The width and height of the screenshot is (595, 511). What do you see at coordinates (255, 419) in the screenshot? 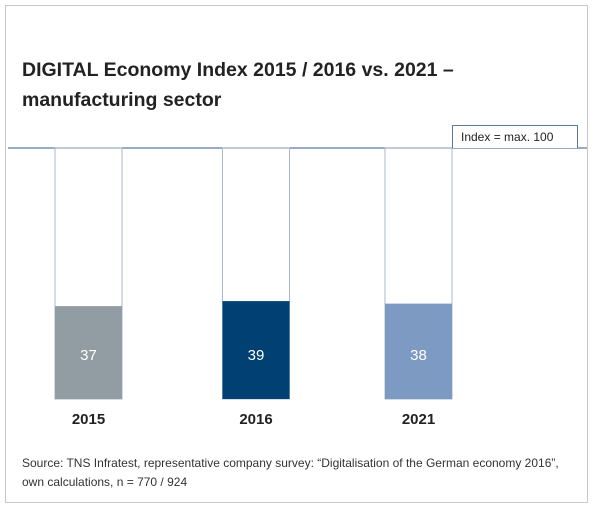
I see `x-tick-label: 2016` at bounding box center [255, 419].